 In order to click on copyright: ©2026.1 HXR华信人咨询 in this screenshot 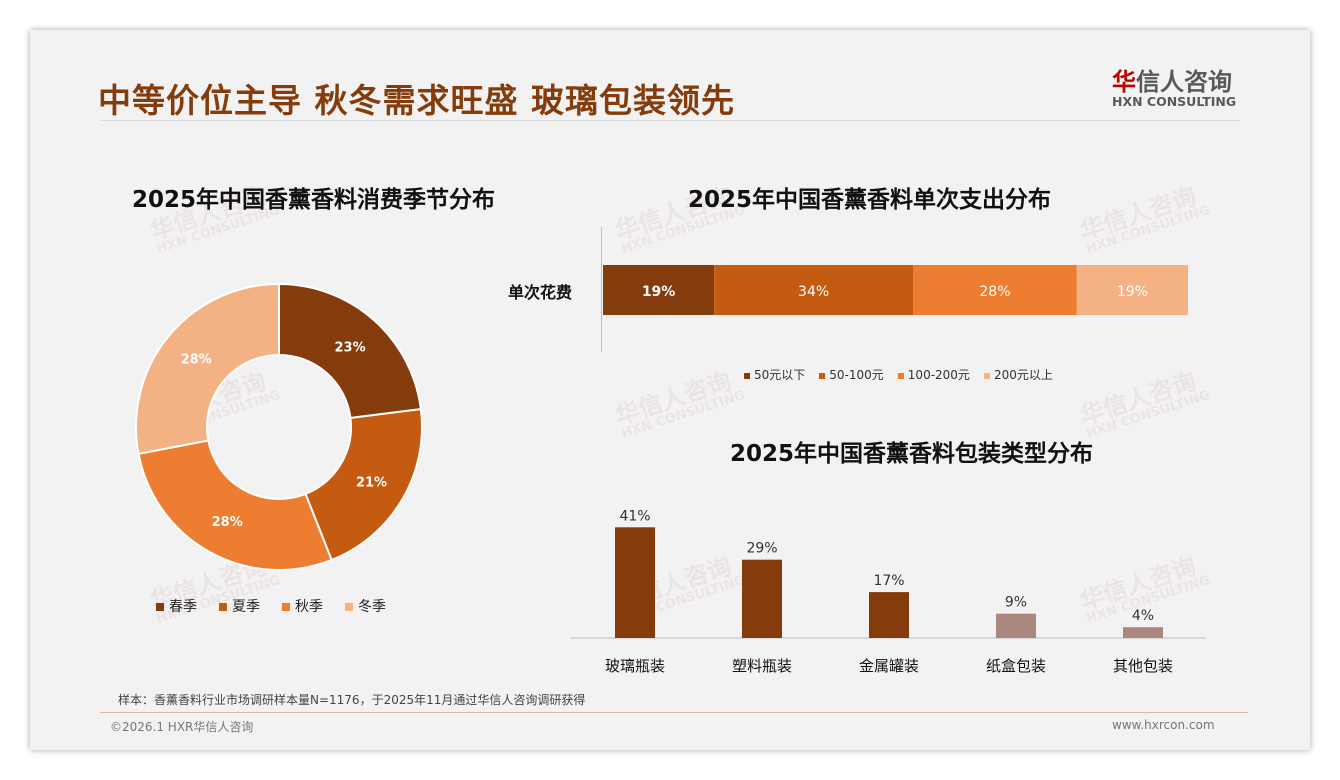, I will do `click(182, 727)`.